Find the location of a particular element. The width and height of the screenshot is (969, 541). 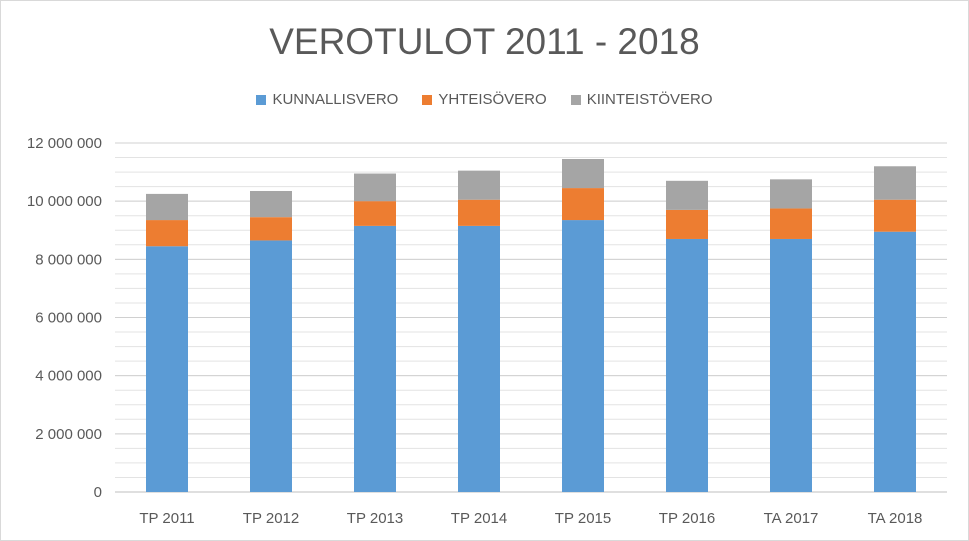

x-tick-label: TP 2012 is located at coordinates (271, 518).